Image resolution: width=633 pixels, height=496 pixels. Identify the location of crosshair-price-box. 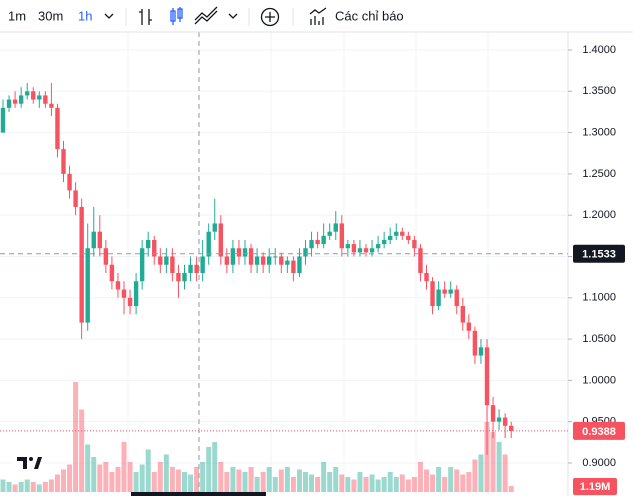
(599, 253).